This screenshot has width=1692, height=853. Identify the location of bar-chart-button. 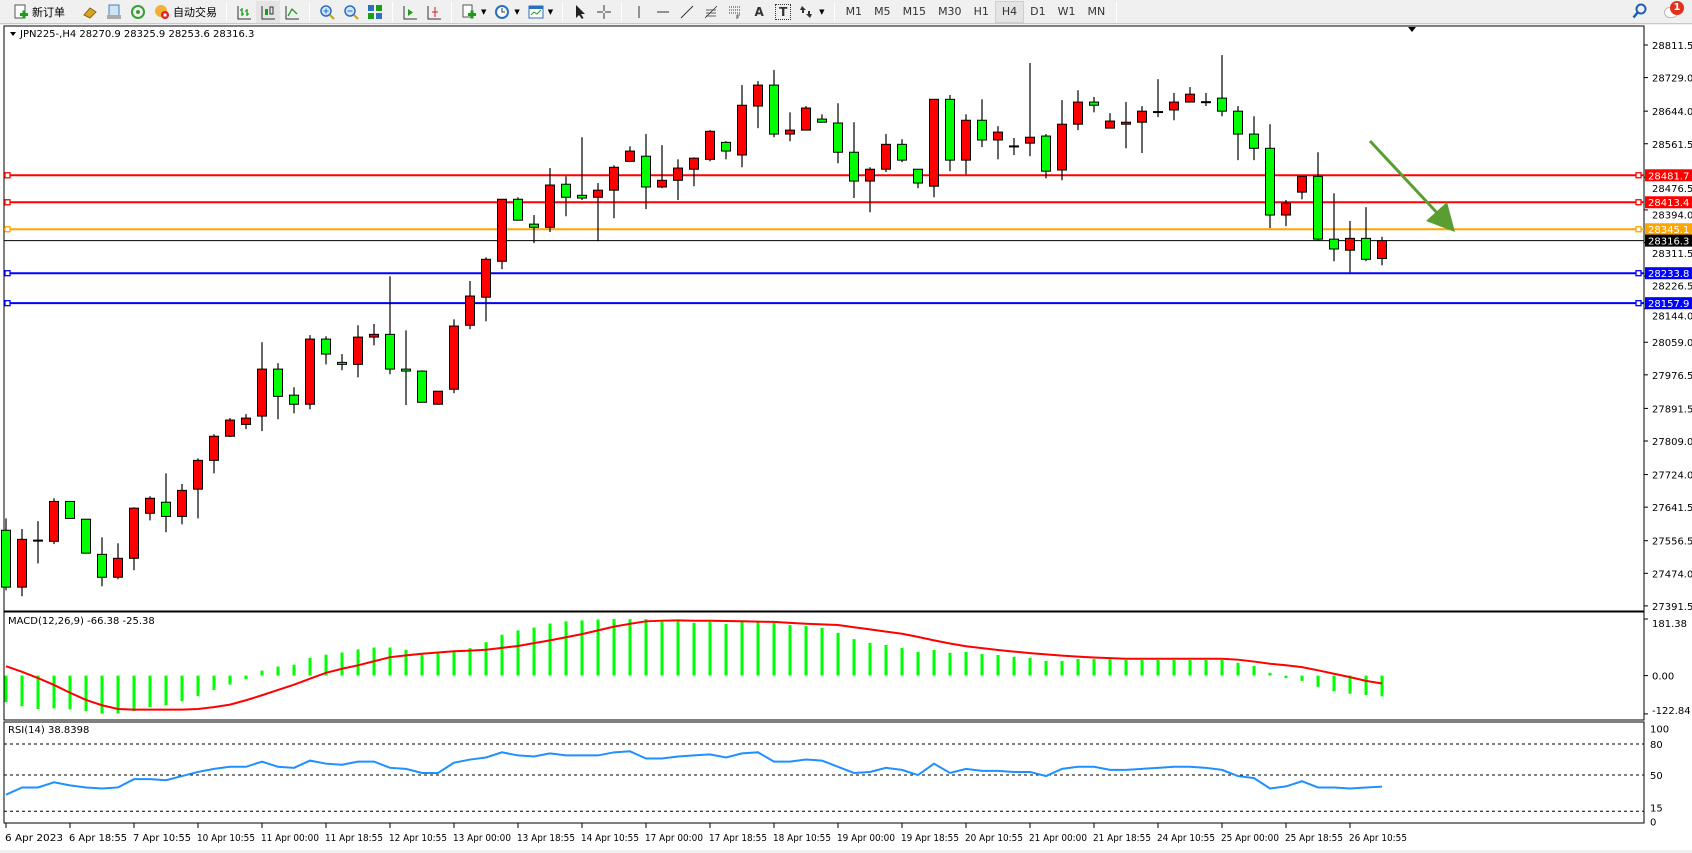
(244, 12).